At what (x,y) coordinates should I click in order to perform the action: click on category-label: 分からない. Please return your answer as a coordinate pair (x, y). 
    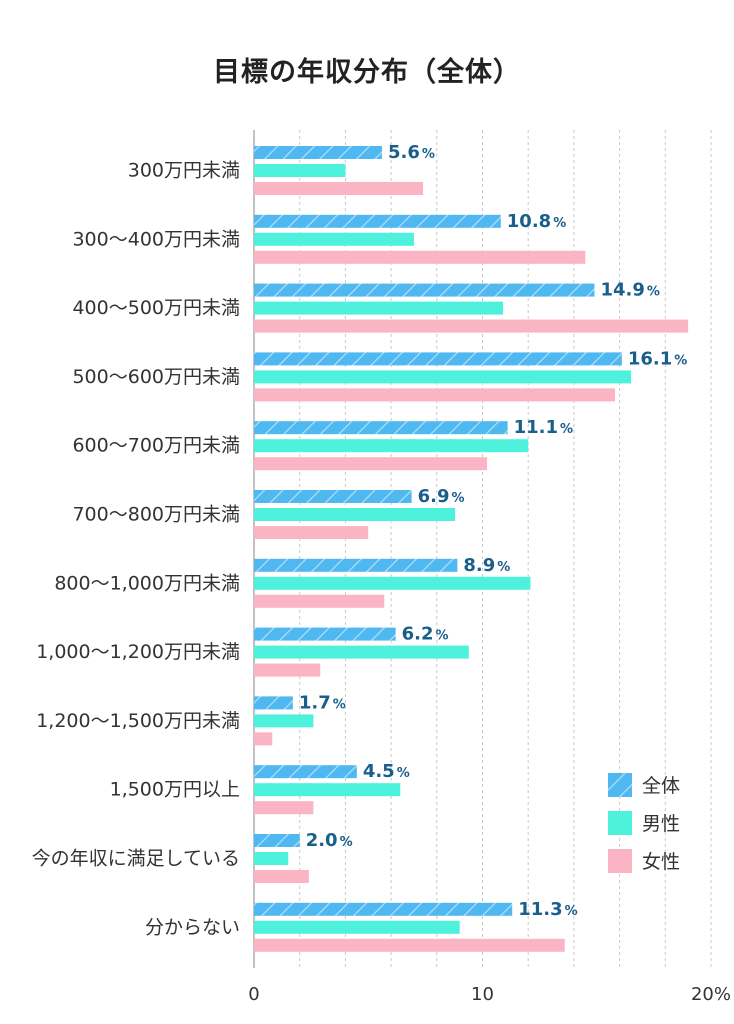
    Looking at the image, I should click on (192, 927).